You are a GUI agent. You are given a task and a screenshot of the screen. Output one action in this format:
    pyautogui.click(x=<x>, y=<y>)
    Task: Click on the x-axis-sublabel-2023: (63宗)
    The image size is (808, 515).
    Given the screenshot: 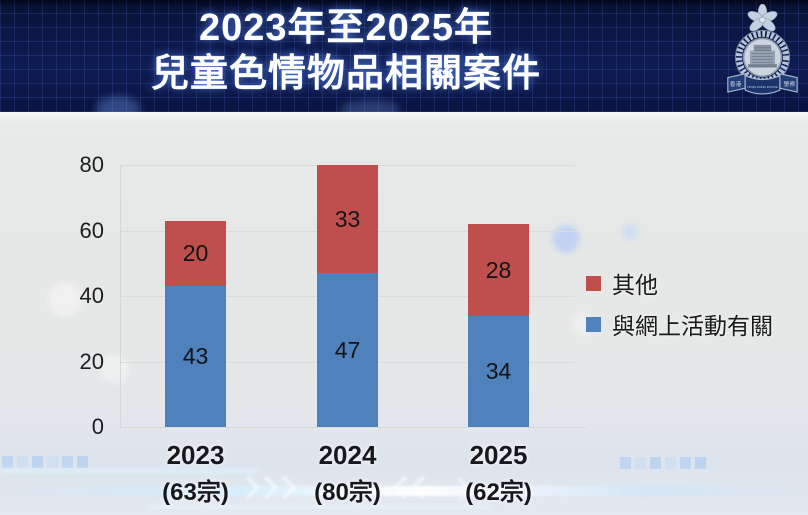 What is the action you would take?
    pyautogui.click(x=195, y=492)
    